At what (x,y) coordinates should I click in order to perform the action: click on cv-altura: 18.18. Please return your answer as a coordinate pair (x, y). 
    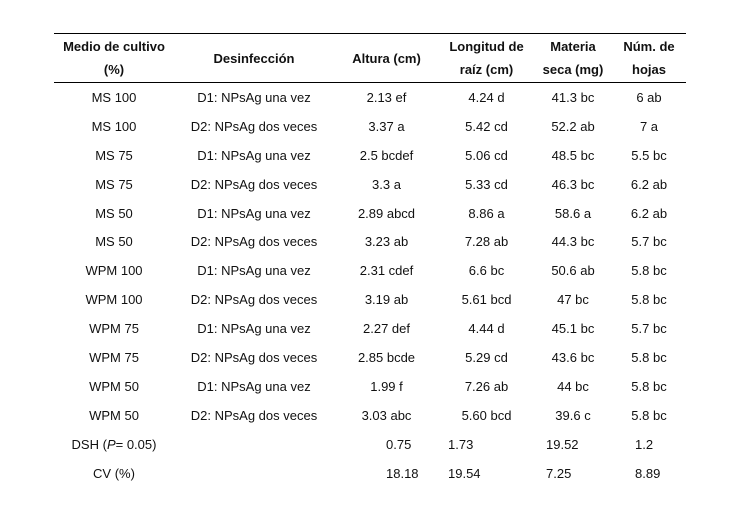
    Looking at the image, I should click on (402, 473).